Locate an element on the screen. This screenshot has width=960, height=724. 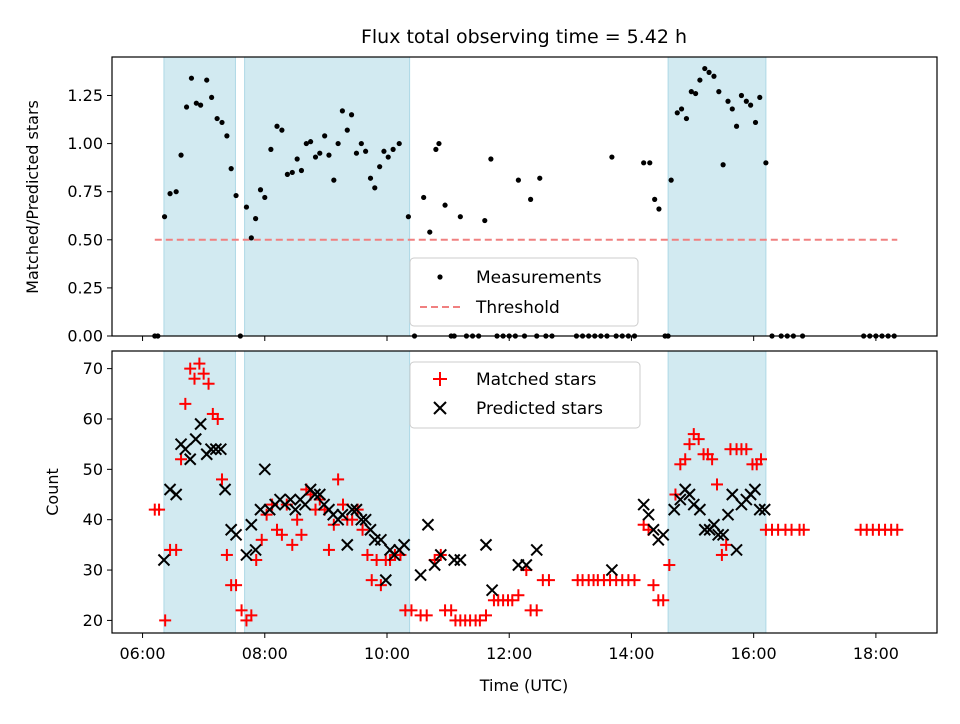
bottom-y-axis-ticks: 20 30 40 50 60 70 is located at coordinates (97, 494).